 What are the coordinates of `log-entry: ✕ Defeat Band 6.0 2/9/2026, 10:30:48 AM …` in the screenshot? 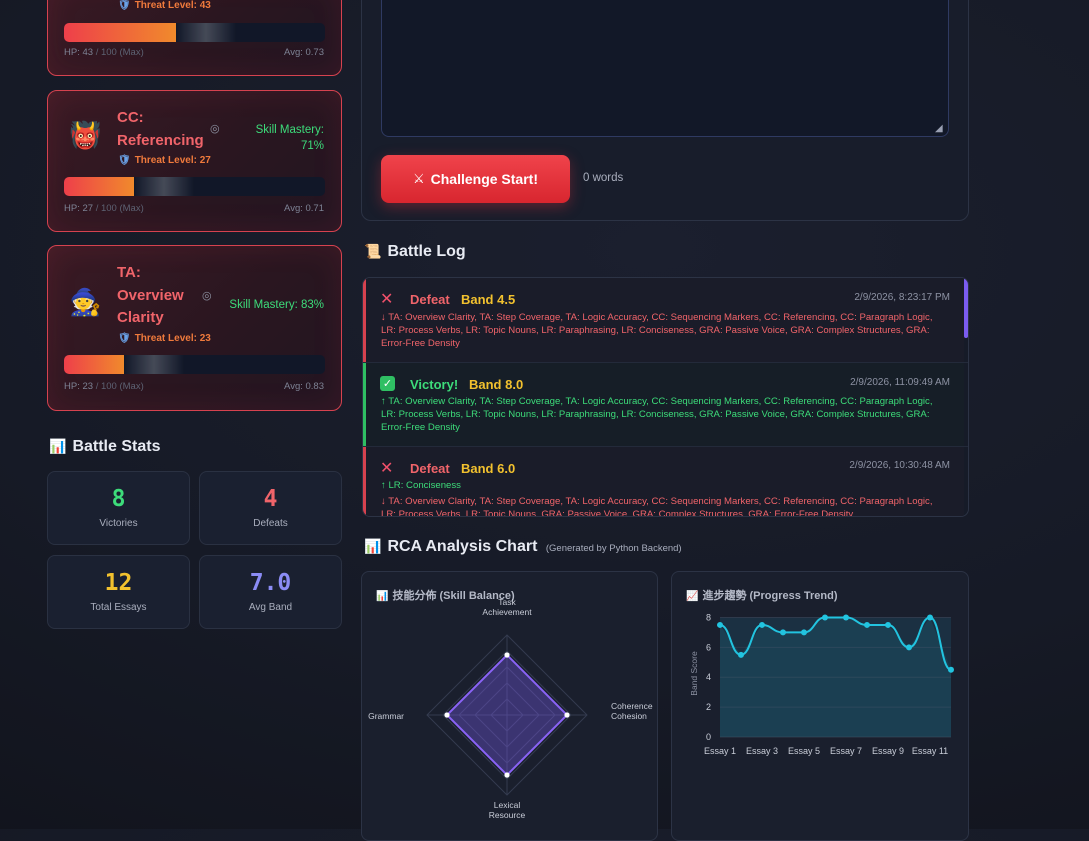 It's located at (663, 482).